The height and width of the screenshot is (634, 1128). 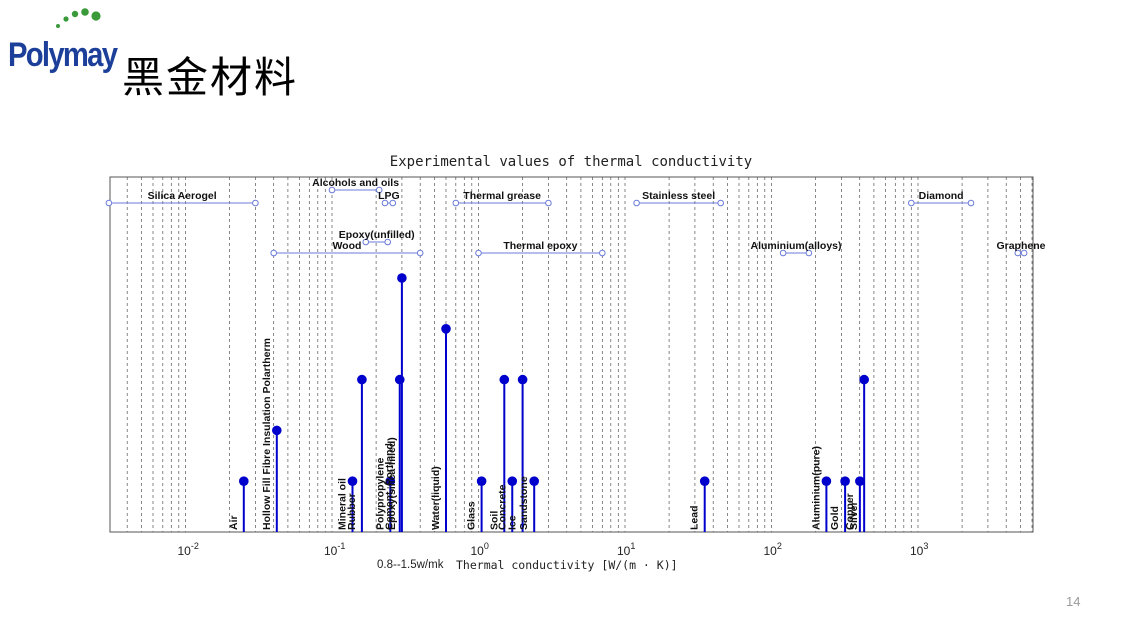 I want to click on x-tick-label: 10¹, so click(x=626, y=549).